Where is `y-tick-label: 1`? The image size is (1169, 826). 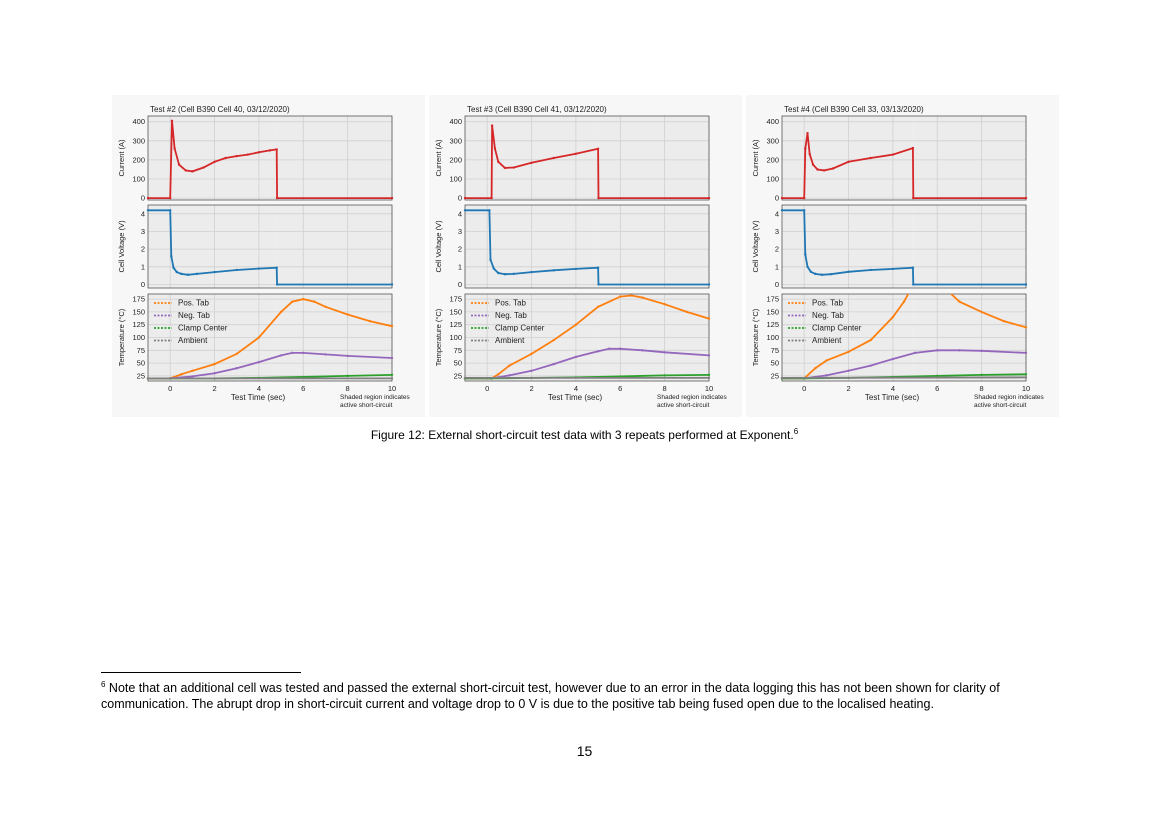
y-tick-label: 1 is located at coordinates (143, 266).